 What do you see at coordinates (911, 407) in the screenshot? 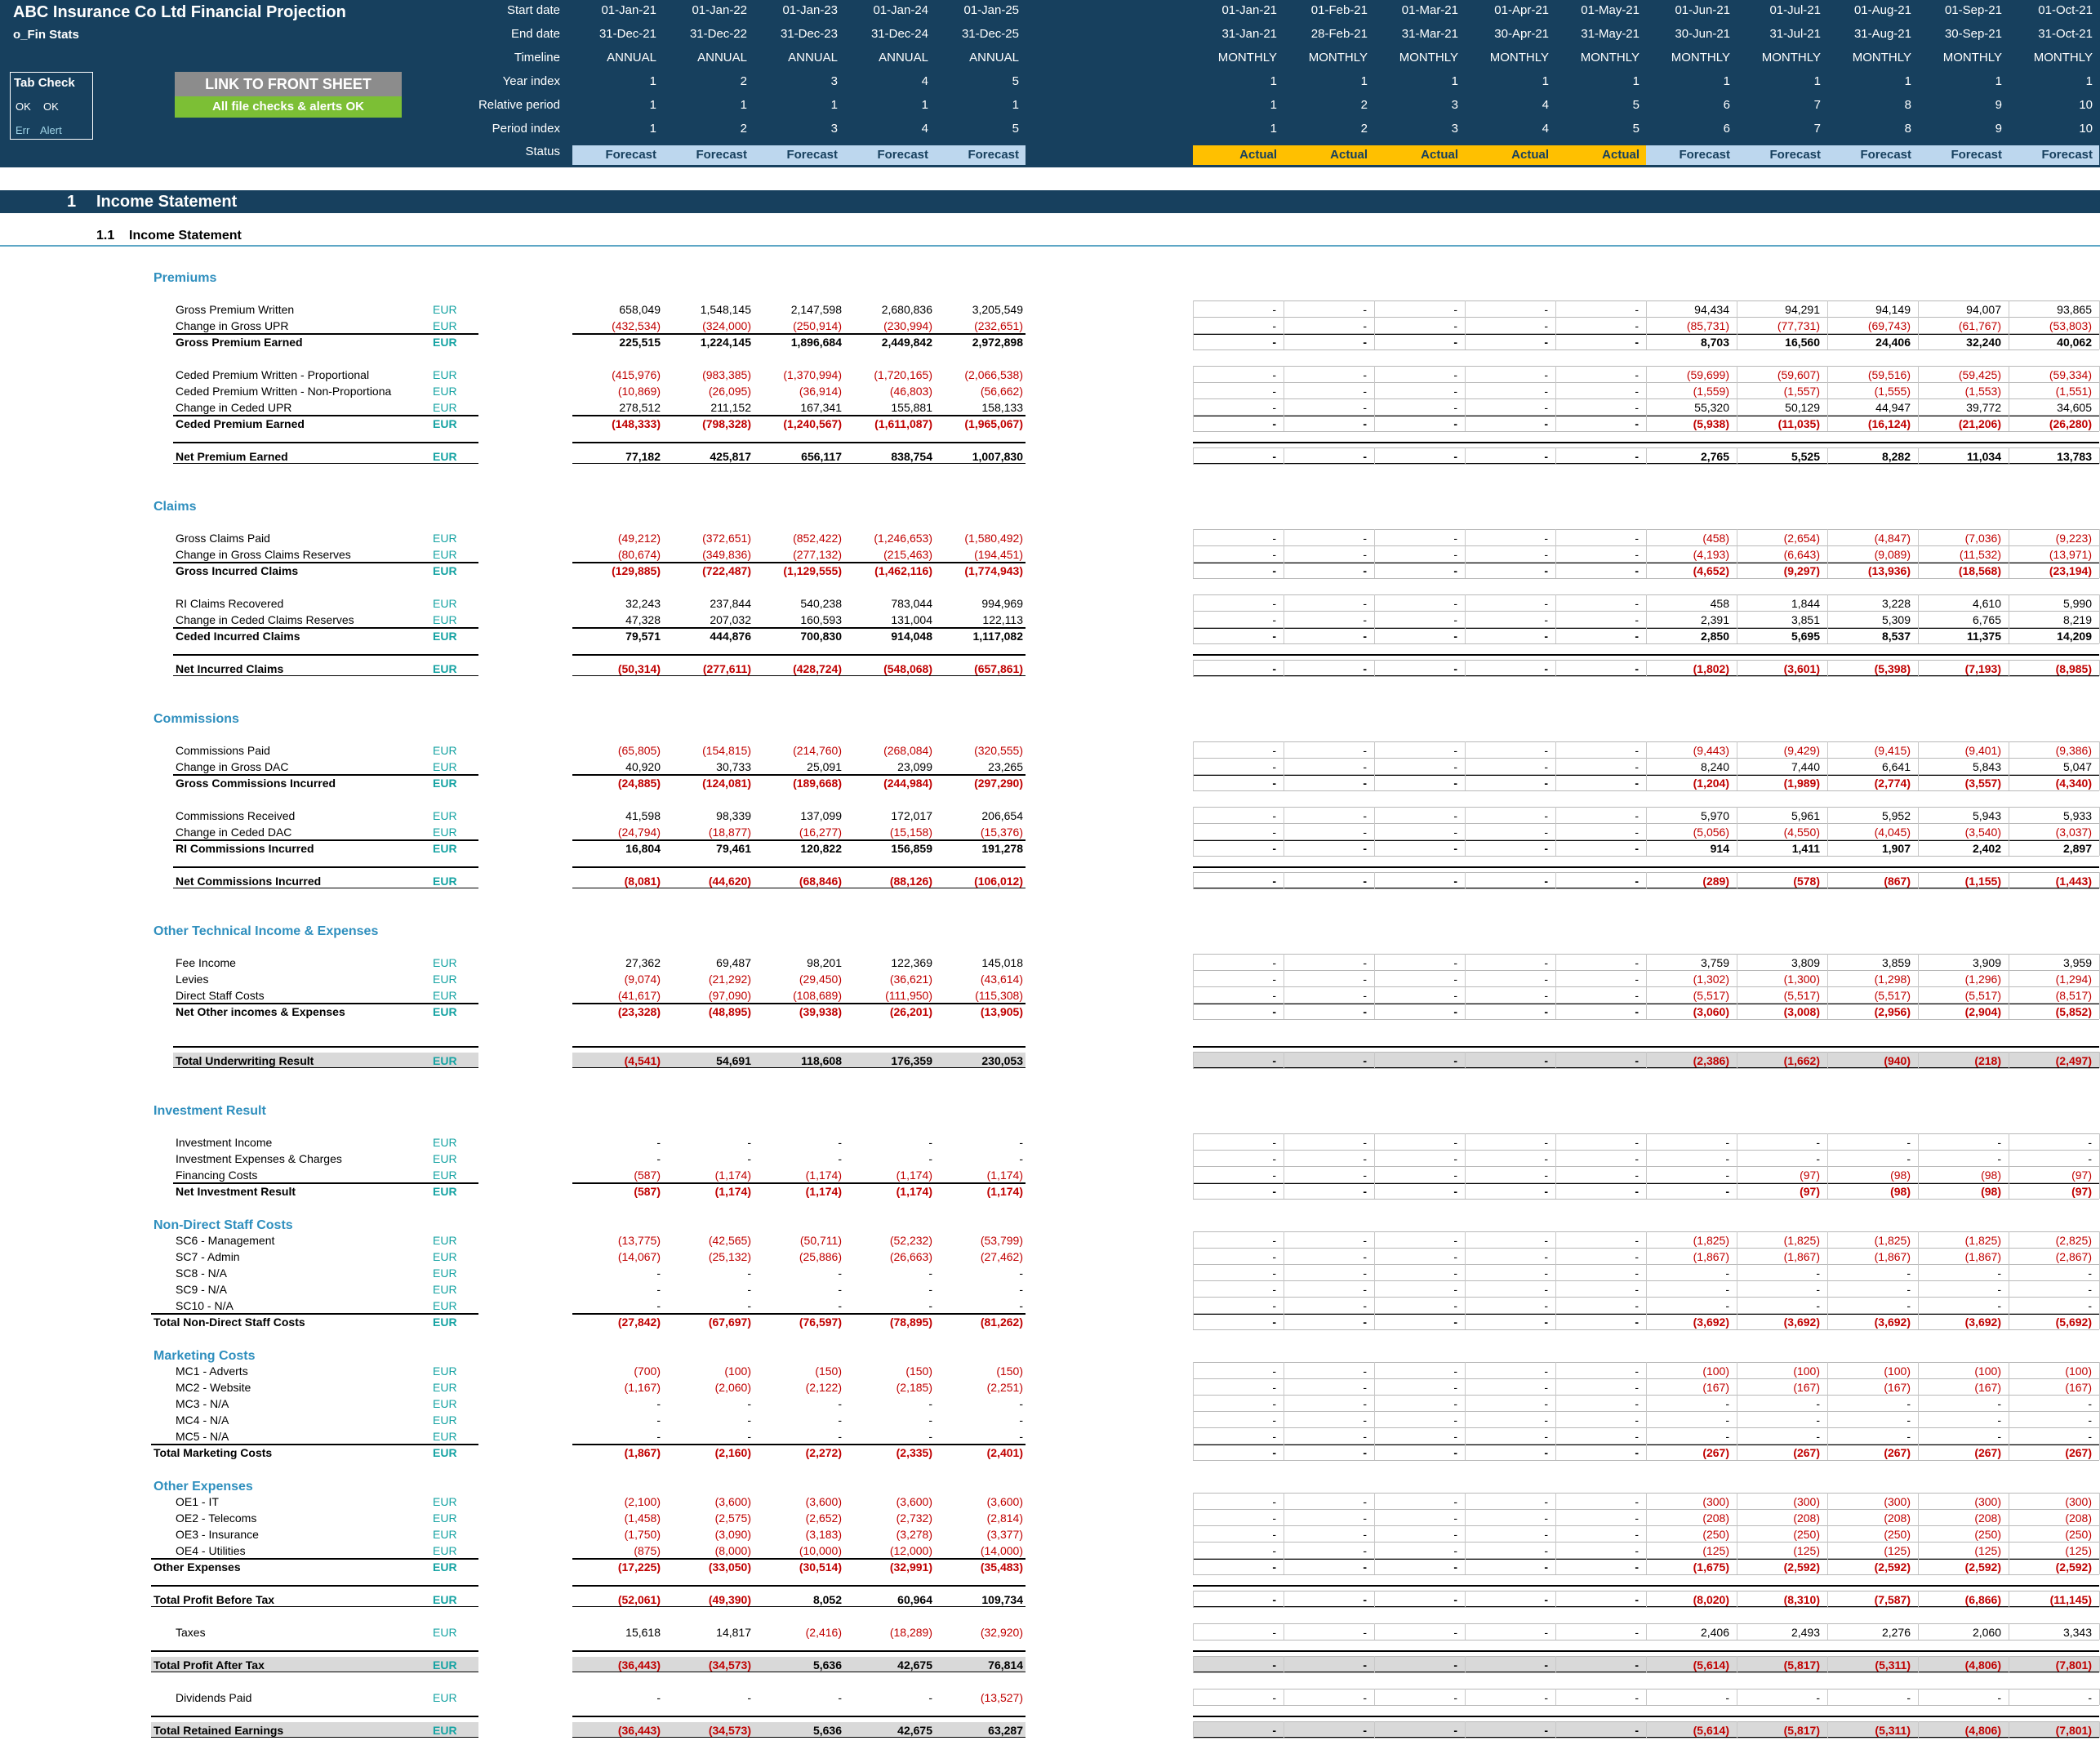
I see `annual-value: 155,881` at bounding box center [911, 407].